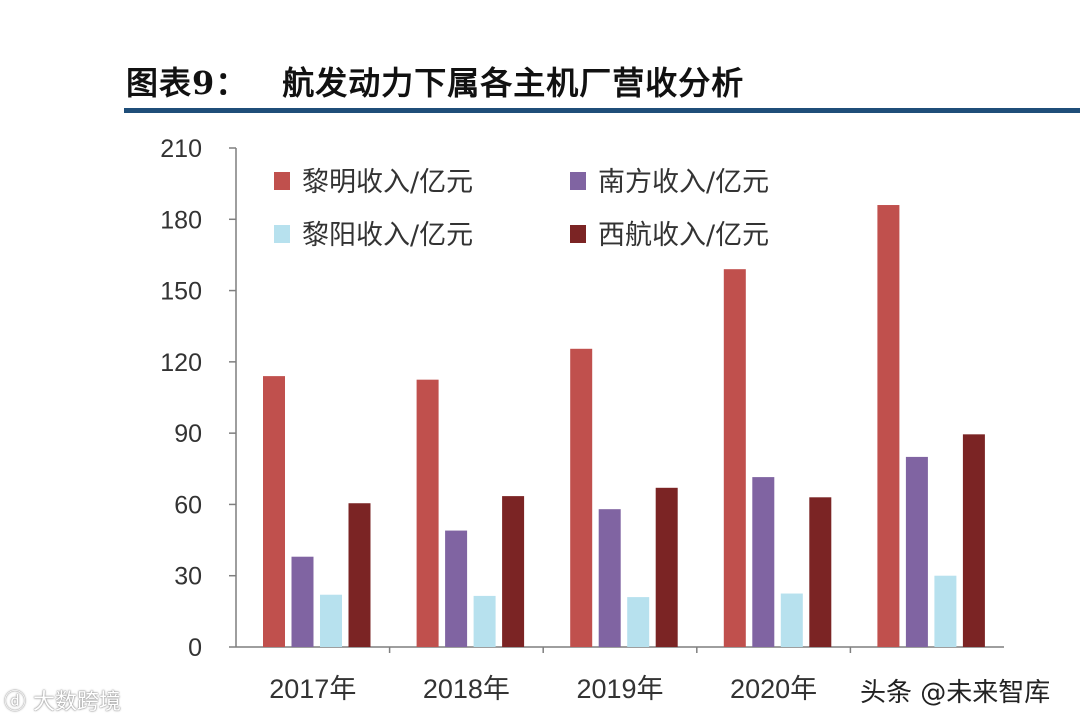  Describe the element at coordinates (683, 182) in the screenshot. I see `legend-label: 南方收入/亿元` at that location.